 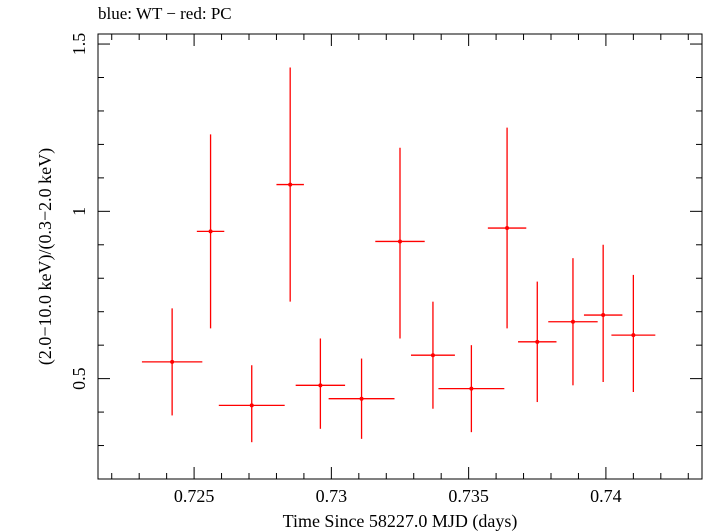 I want to click on x-axis-label: Time Since 58227.0 MJD (days), so click(x=400, y=521).